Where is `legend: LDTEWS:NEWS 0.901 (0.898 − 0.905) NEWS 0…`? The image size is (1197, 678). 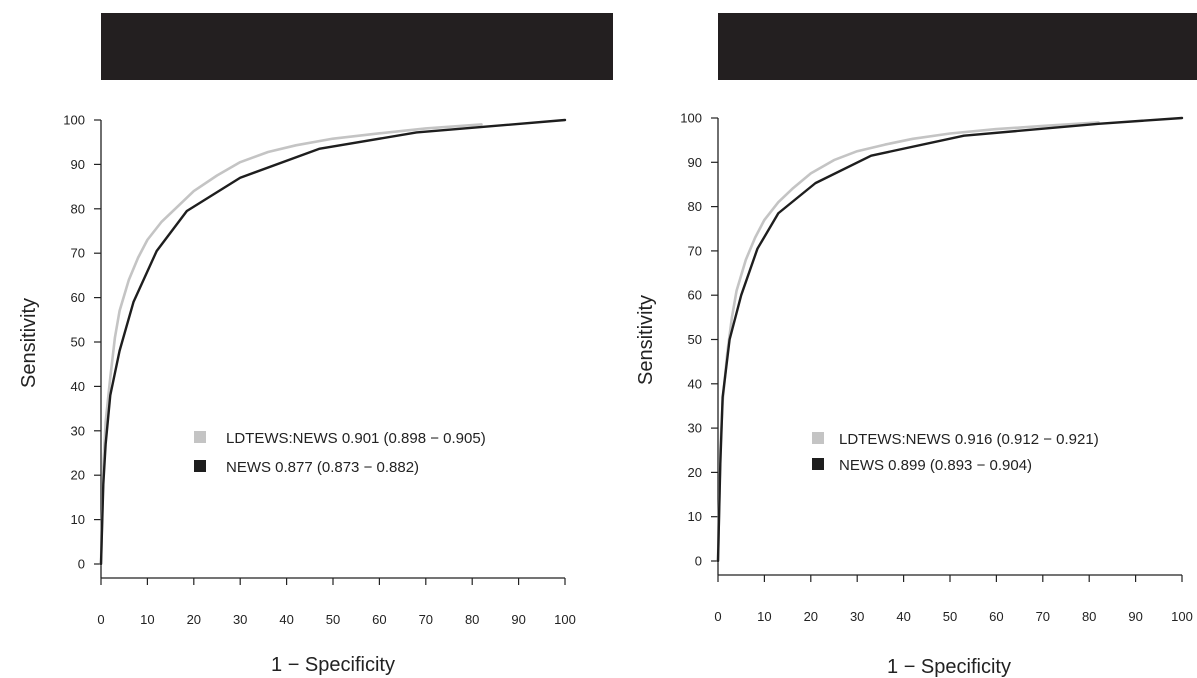
legend: LDTEWS:NEWS 0.901 (0.898 − 0.905) NEWS 0… is located at coordinates (340, 453).